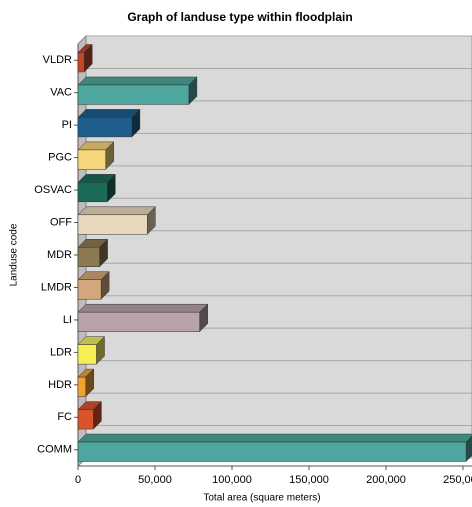  What do you see at coordinates (61, 352) in the screenshot?
I see `y-tick-label: LDR` at bounding box center [61, 352].